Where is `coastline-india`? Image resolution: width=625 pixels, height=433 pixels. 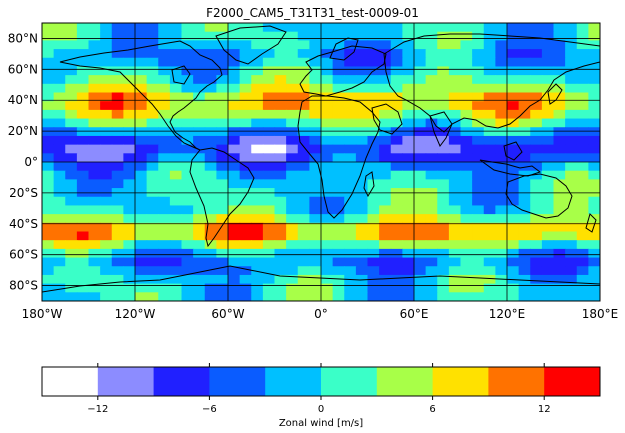 coastline-india is located at coordinates (441, 129).